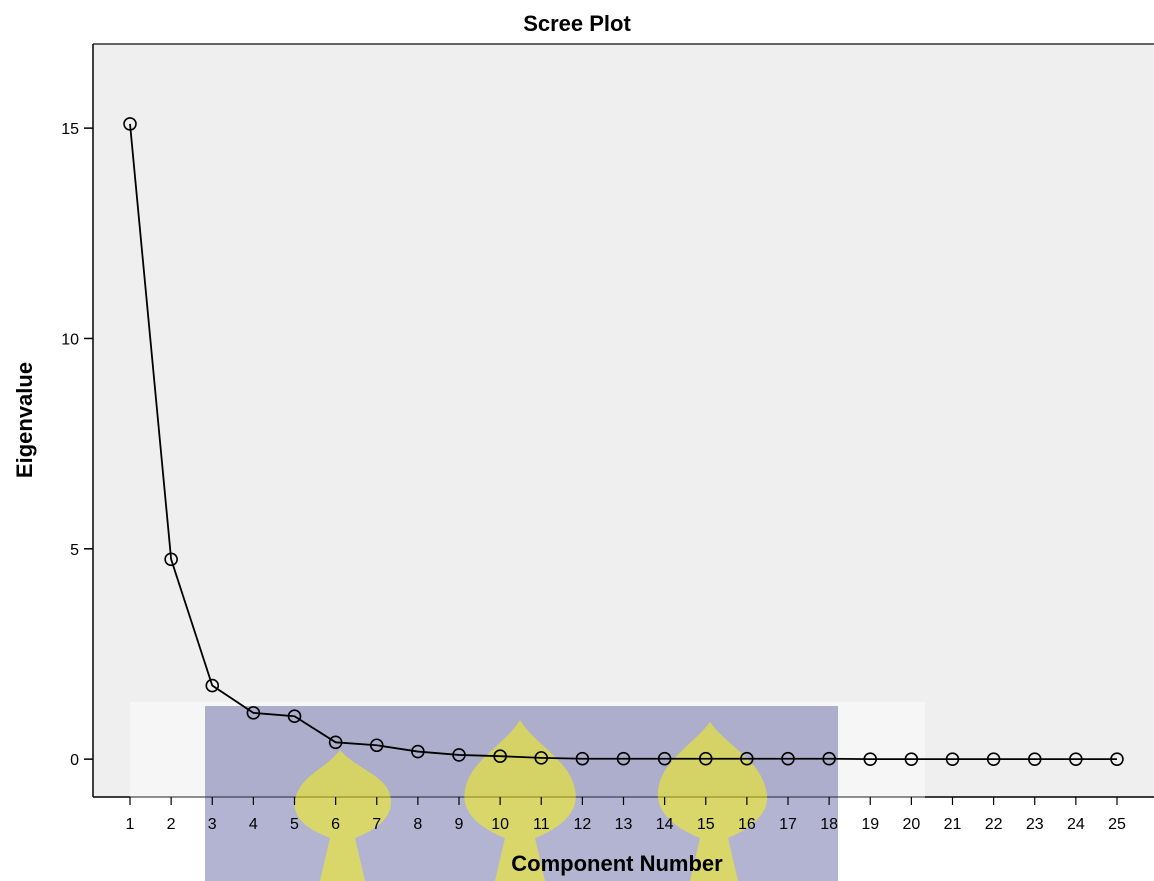 The height and width of the screenshot is (881, 1154). Describe the element at coordinates (212, 824) in the screenshot. I see `x-tick-label: 3` at that location.